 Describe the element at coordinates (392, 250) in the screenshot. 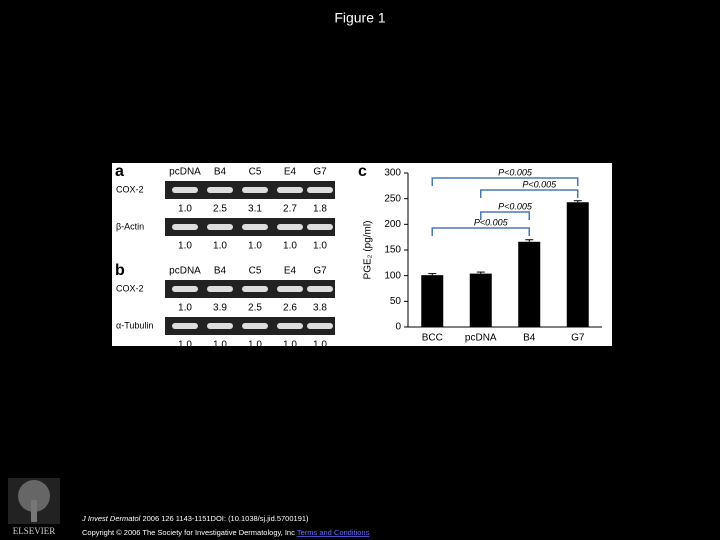

I see `y-tick-label: 150` at that location.